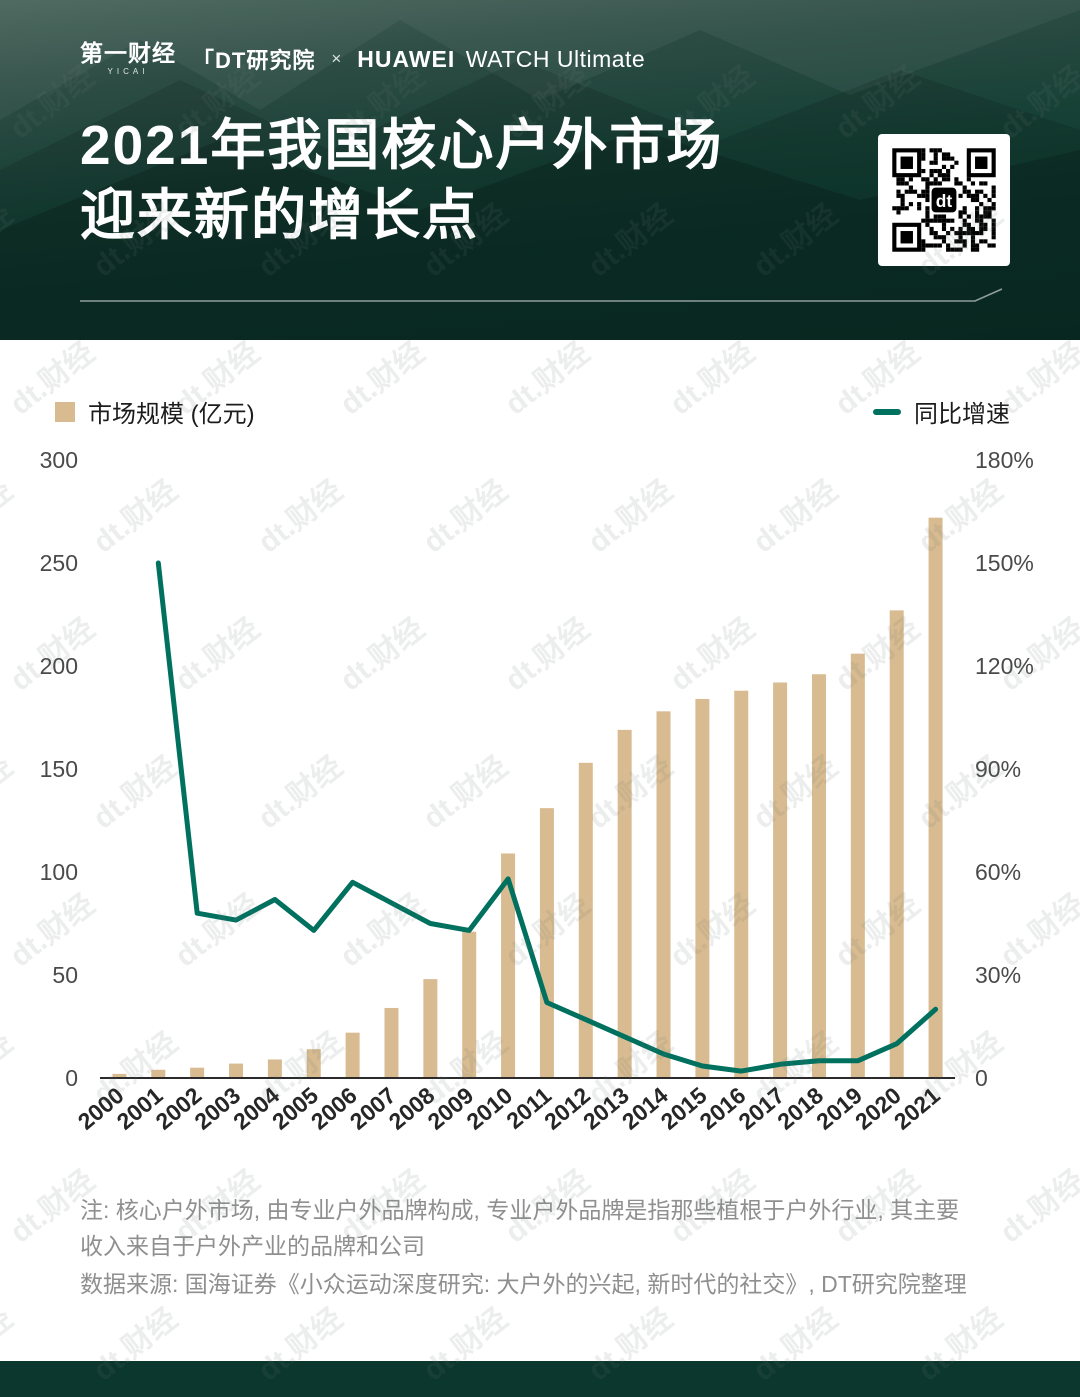  I want to click on bar-series-label: 市场规模 (亿元), so click(171, 414).